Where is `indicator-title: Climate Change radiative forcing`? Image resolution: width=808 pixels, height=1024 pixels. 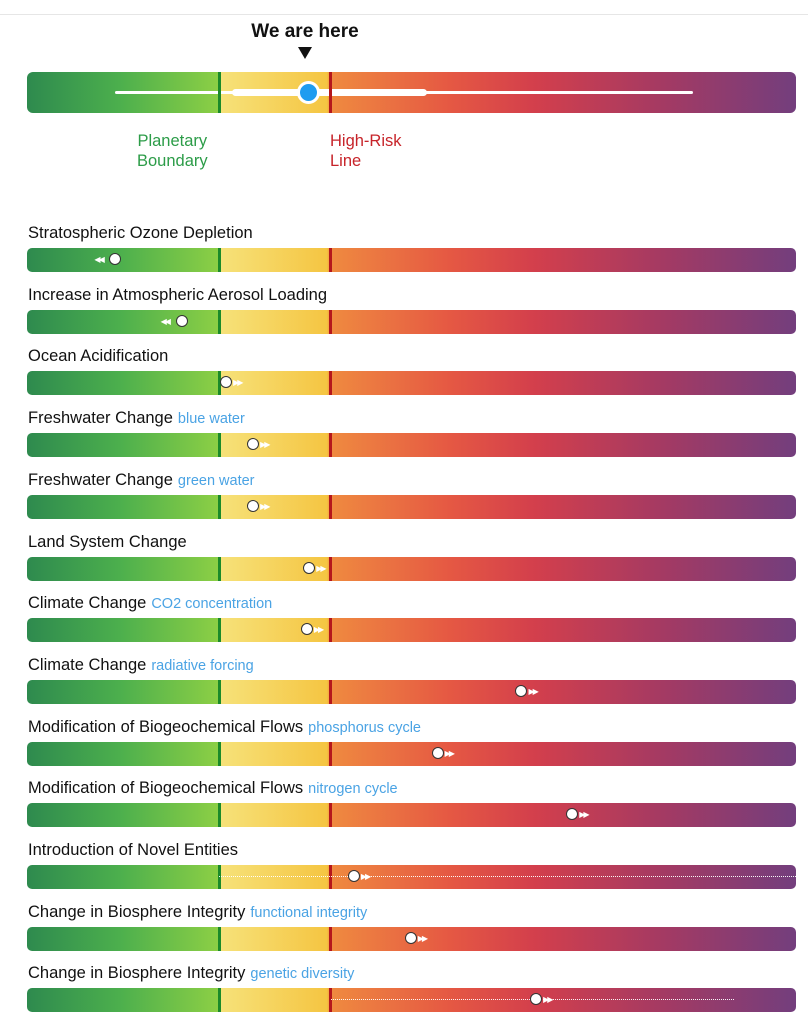 indicator-title: Climate Change radiative forcing is located at coordinates (141, 665).